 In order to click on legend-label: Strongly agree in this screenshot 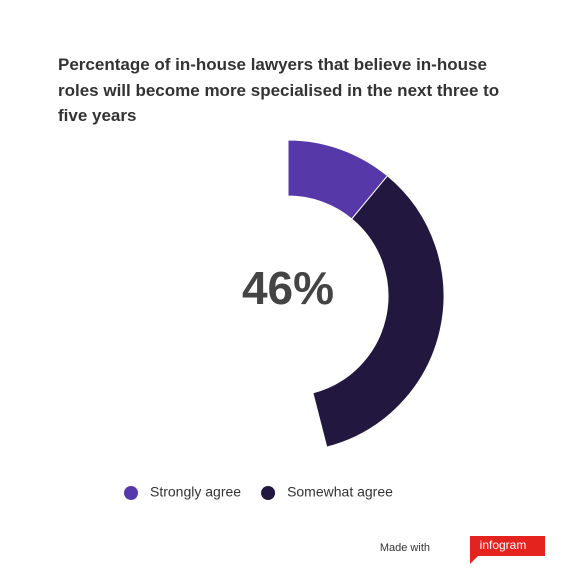, I will do `click(195, 492)`.